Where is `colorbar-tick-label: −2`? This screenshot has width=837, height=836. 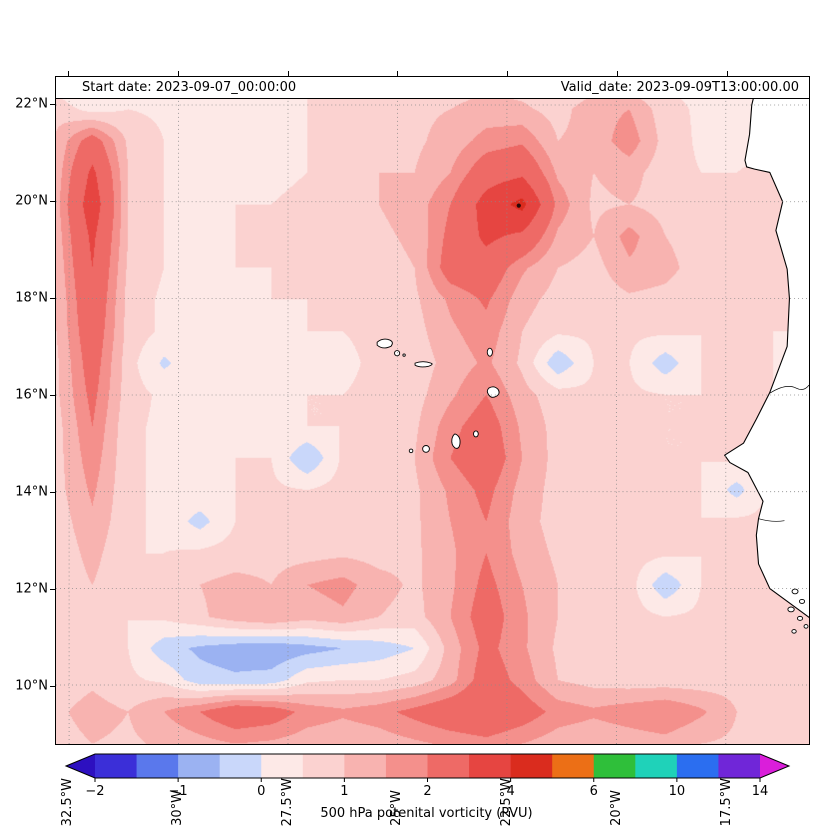
colorbar-tick-label: −2 is located at coordinates (95, 791).